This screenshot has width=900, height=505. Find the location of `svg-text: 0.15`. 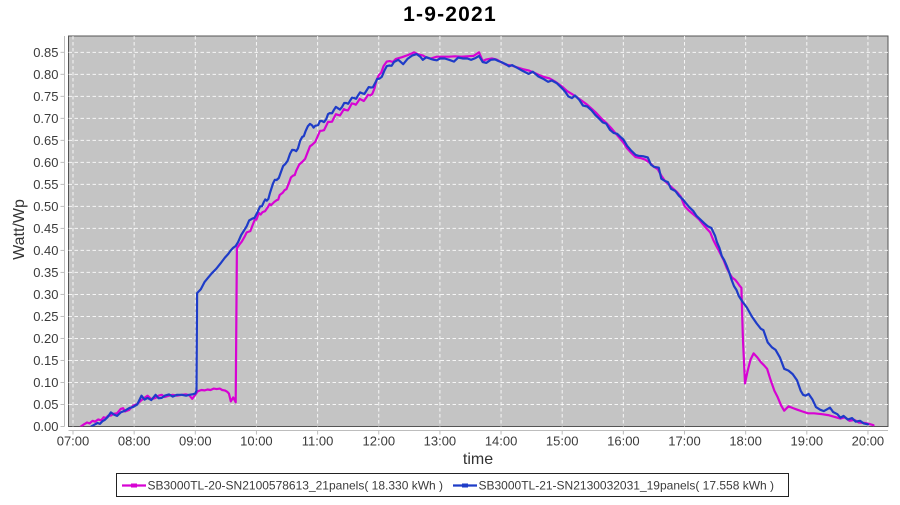

svg-text: 0.15 is located at coordinates (45, 360).